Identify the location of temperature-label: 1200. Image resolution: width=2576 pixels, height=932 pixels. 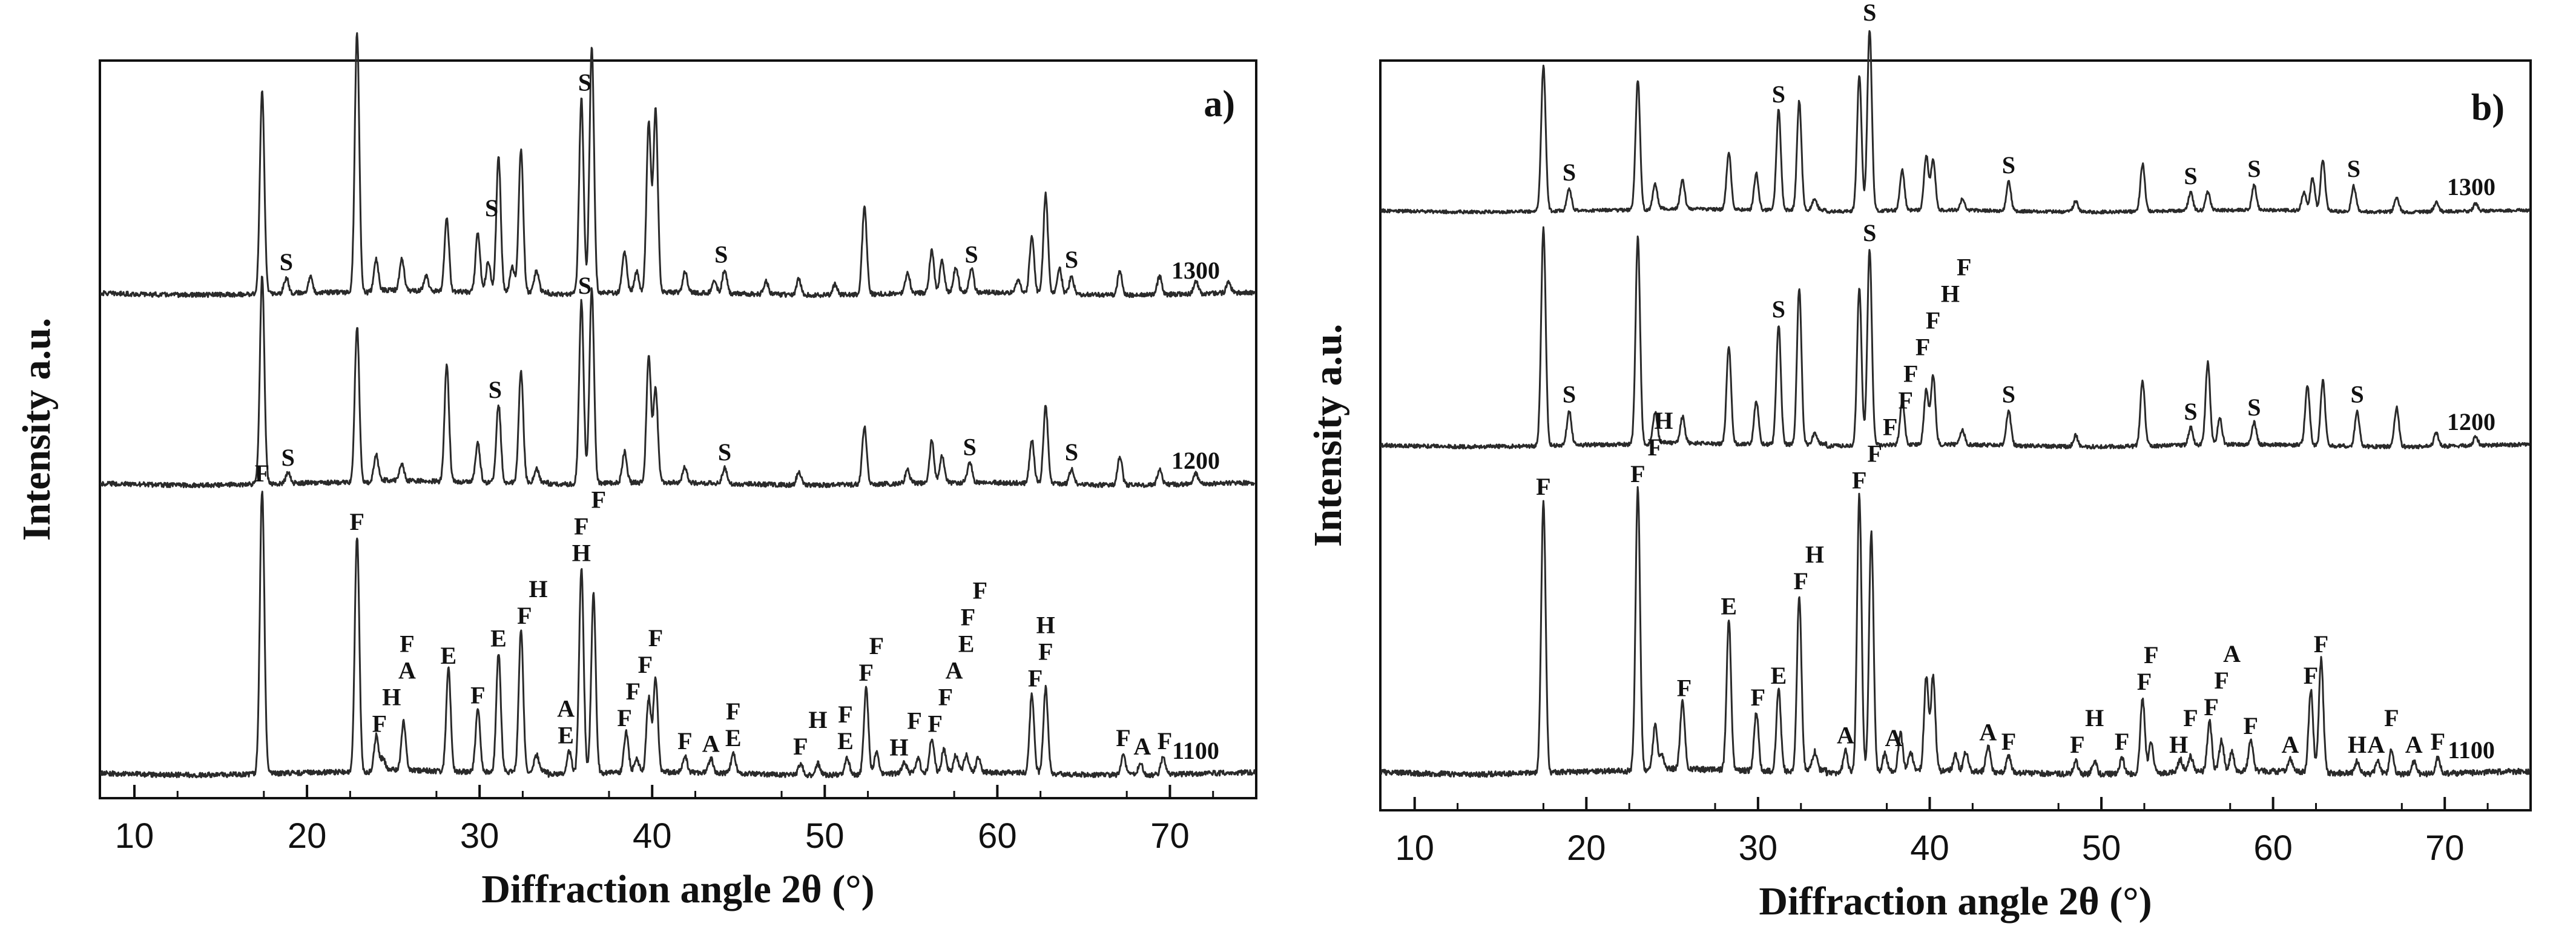
(1195, 460).